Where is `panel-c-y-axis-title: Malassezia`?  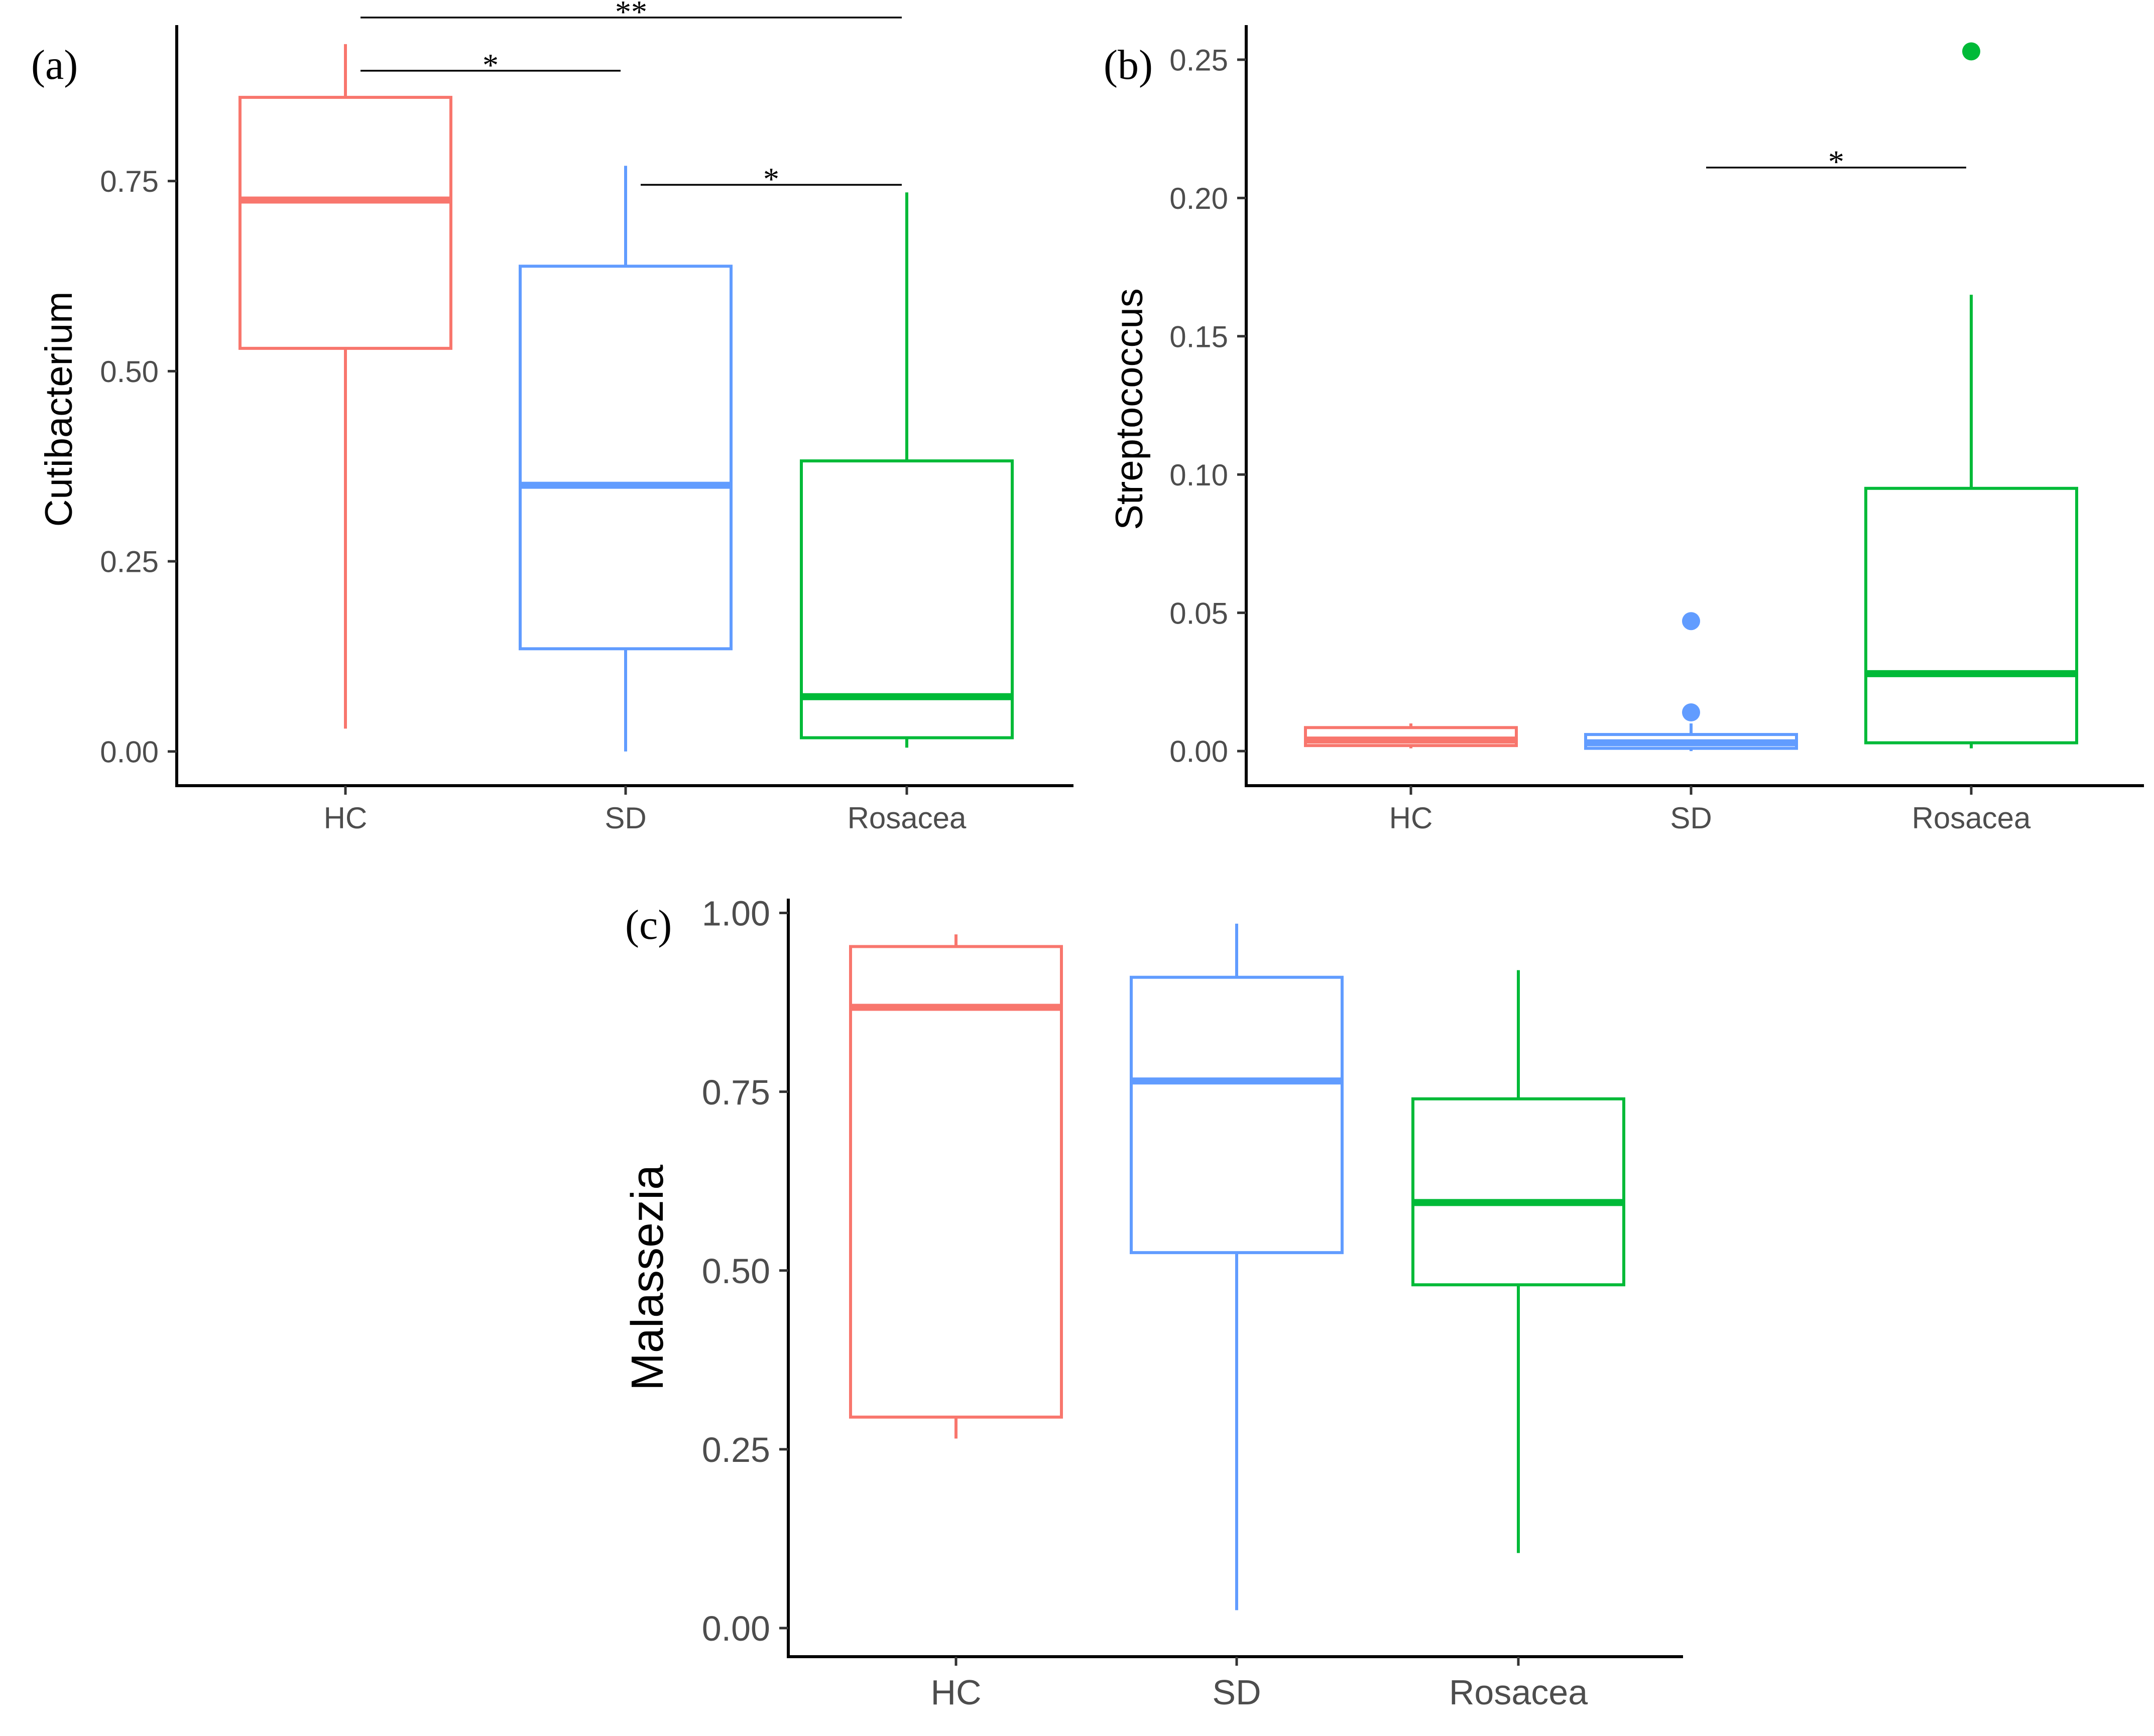 panel-c-y-axis-title: Malassezia is located at coordinates (648, 1277).